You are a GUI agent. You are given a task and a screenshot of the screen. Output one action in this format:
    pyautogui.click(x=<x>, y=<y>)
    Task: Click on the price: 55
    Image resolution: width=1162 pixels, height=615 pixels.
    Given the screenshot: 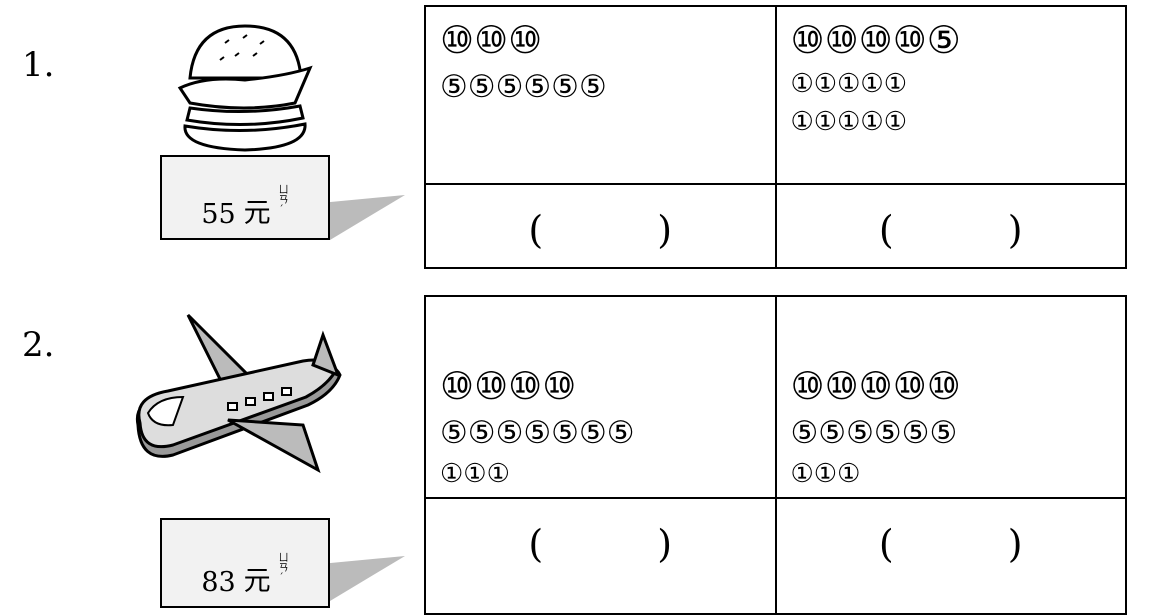 What is the action you would take?
    pyautogui.click(x=218, y=214)
    